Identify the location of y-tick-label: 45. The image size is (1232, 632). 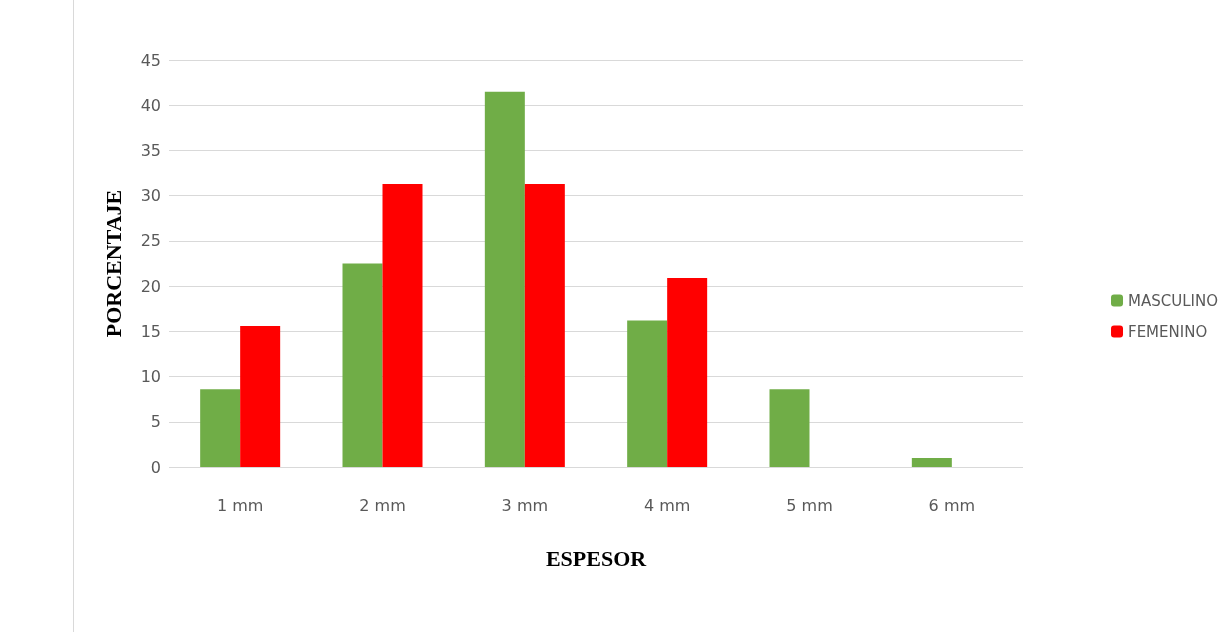
(150, 60).